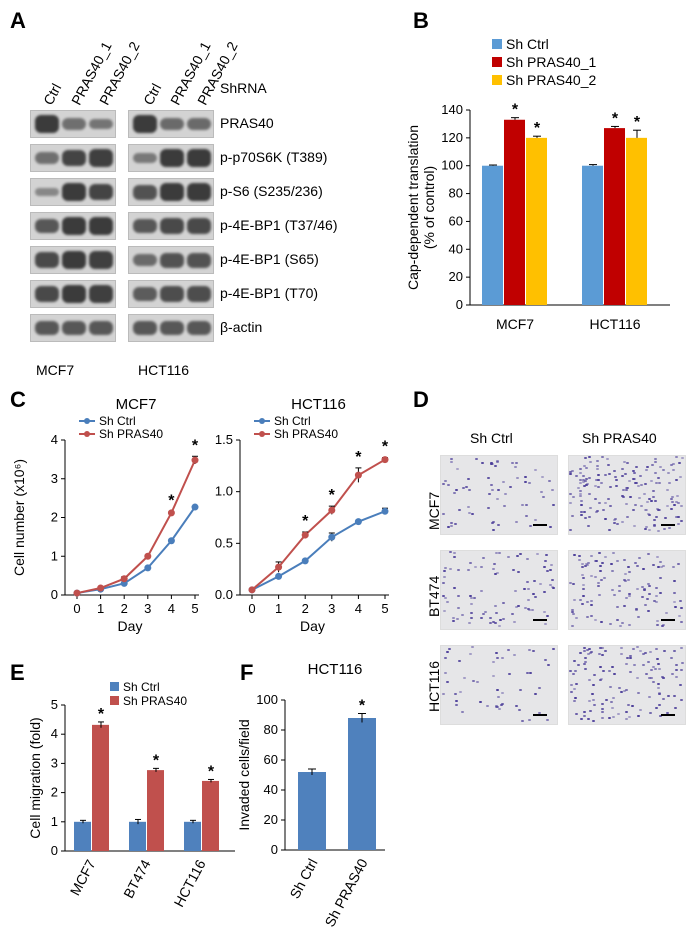 Image resolution: width=686 pixels, height=932 pixels. What do you see at coordinates (499, 590) in the screenshot?
I see `micrograph` at bounding box center [499, 590].